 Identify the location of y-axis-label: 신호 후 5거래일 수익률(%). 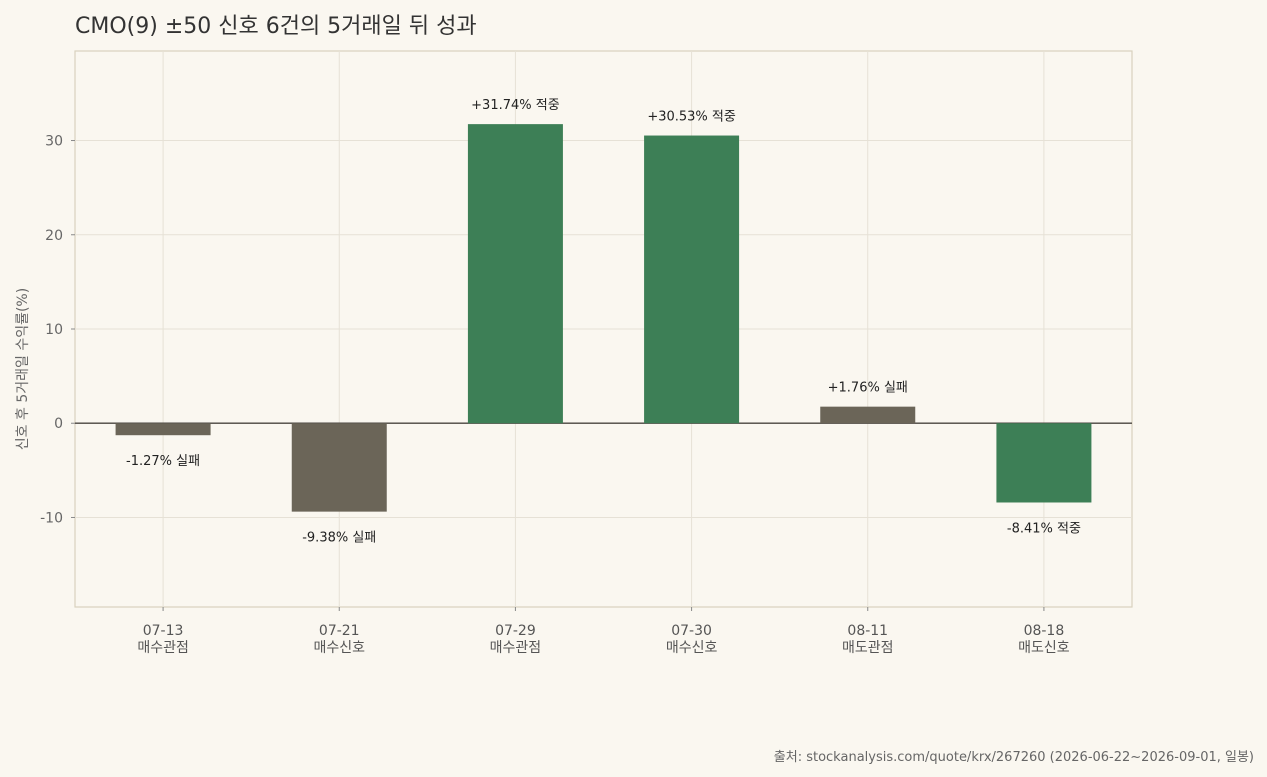
(23, 369).